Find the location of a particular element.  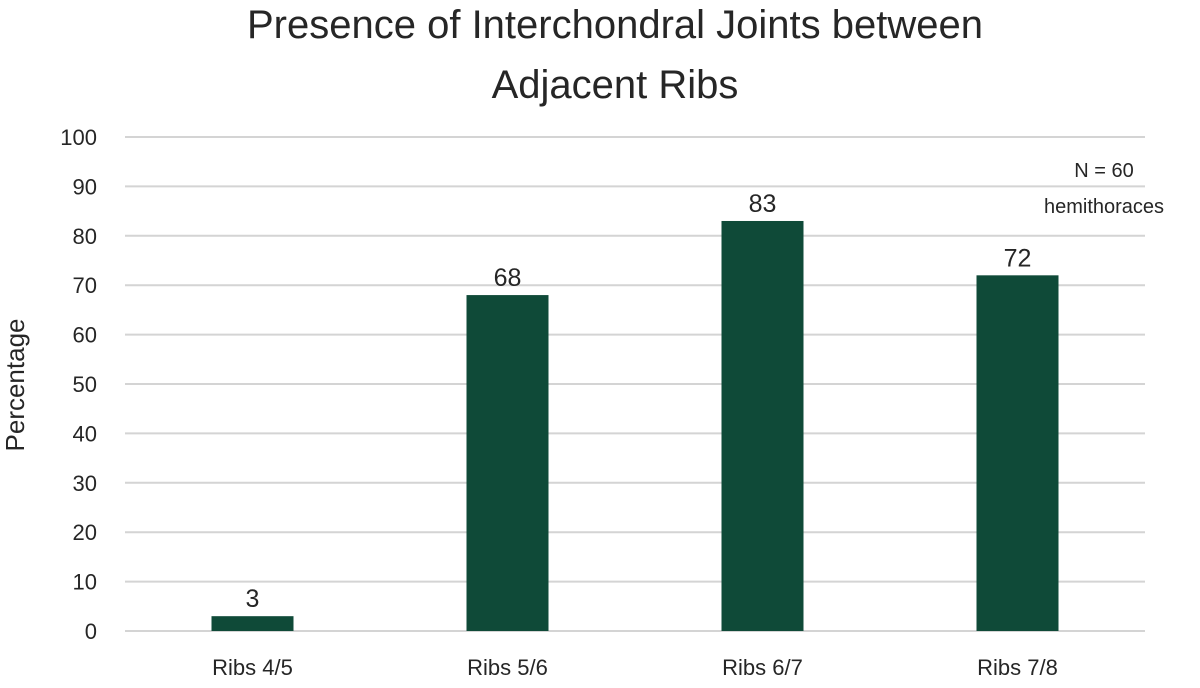

y-tick-label: 30 is located at coordinates (85, 483).